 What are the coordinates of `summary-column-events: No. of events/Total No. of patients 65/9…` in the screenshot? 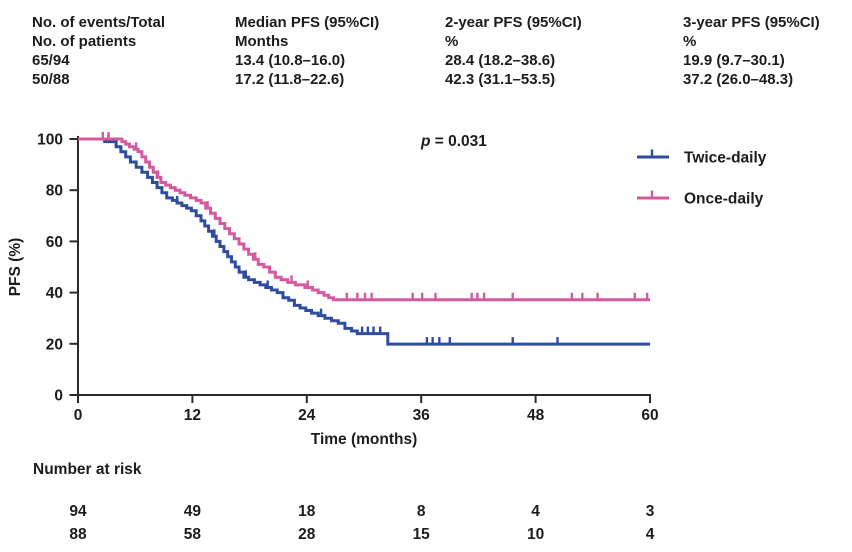 It's located at (98, 51).